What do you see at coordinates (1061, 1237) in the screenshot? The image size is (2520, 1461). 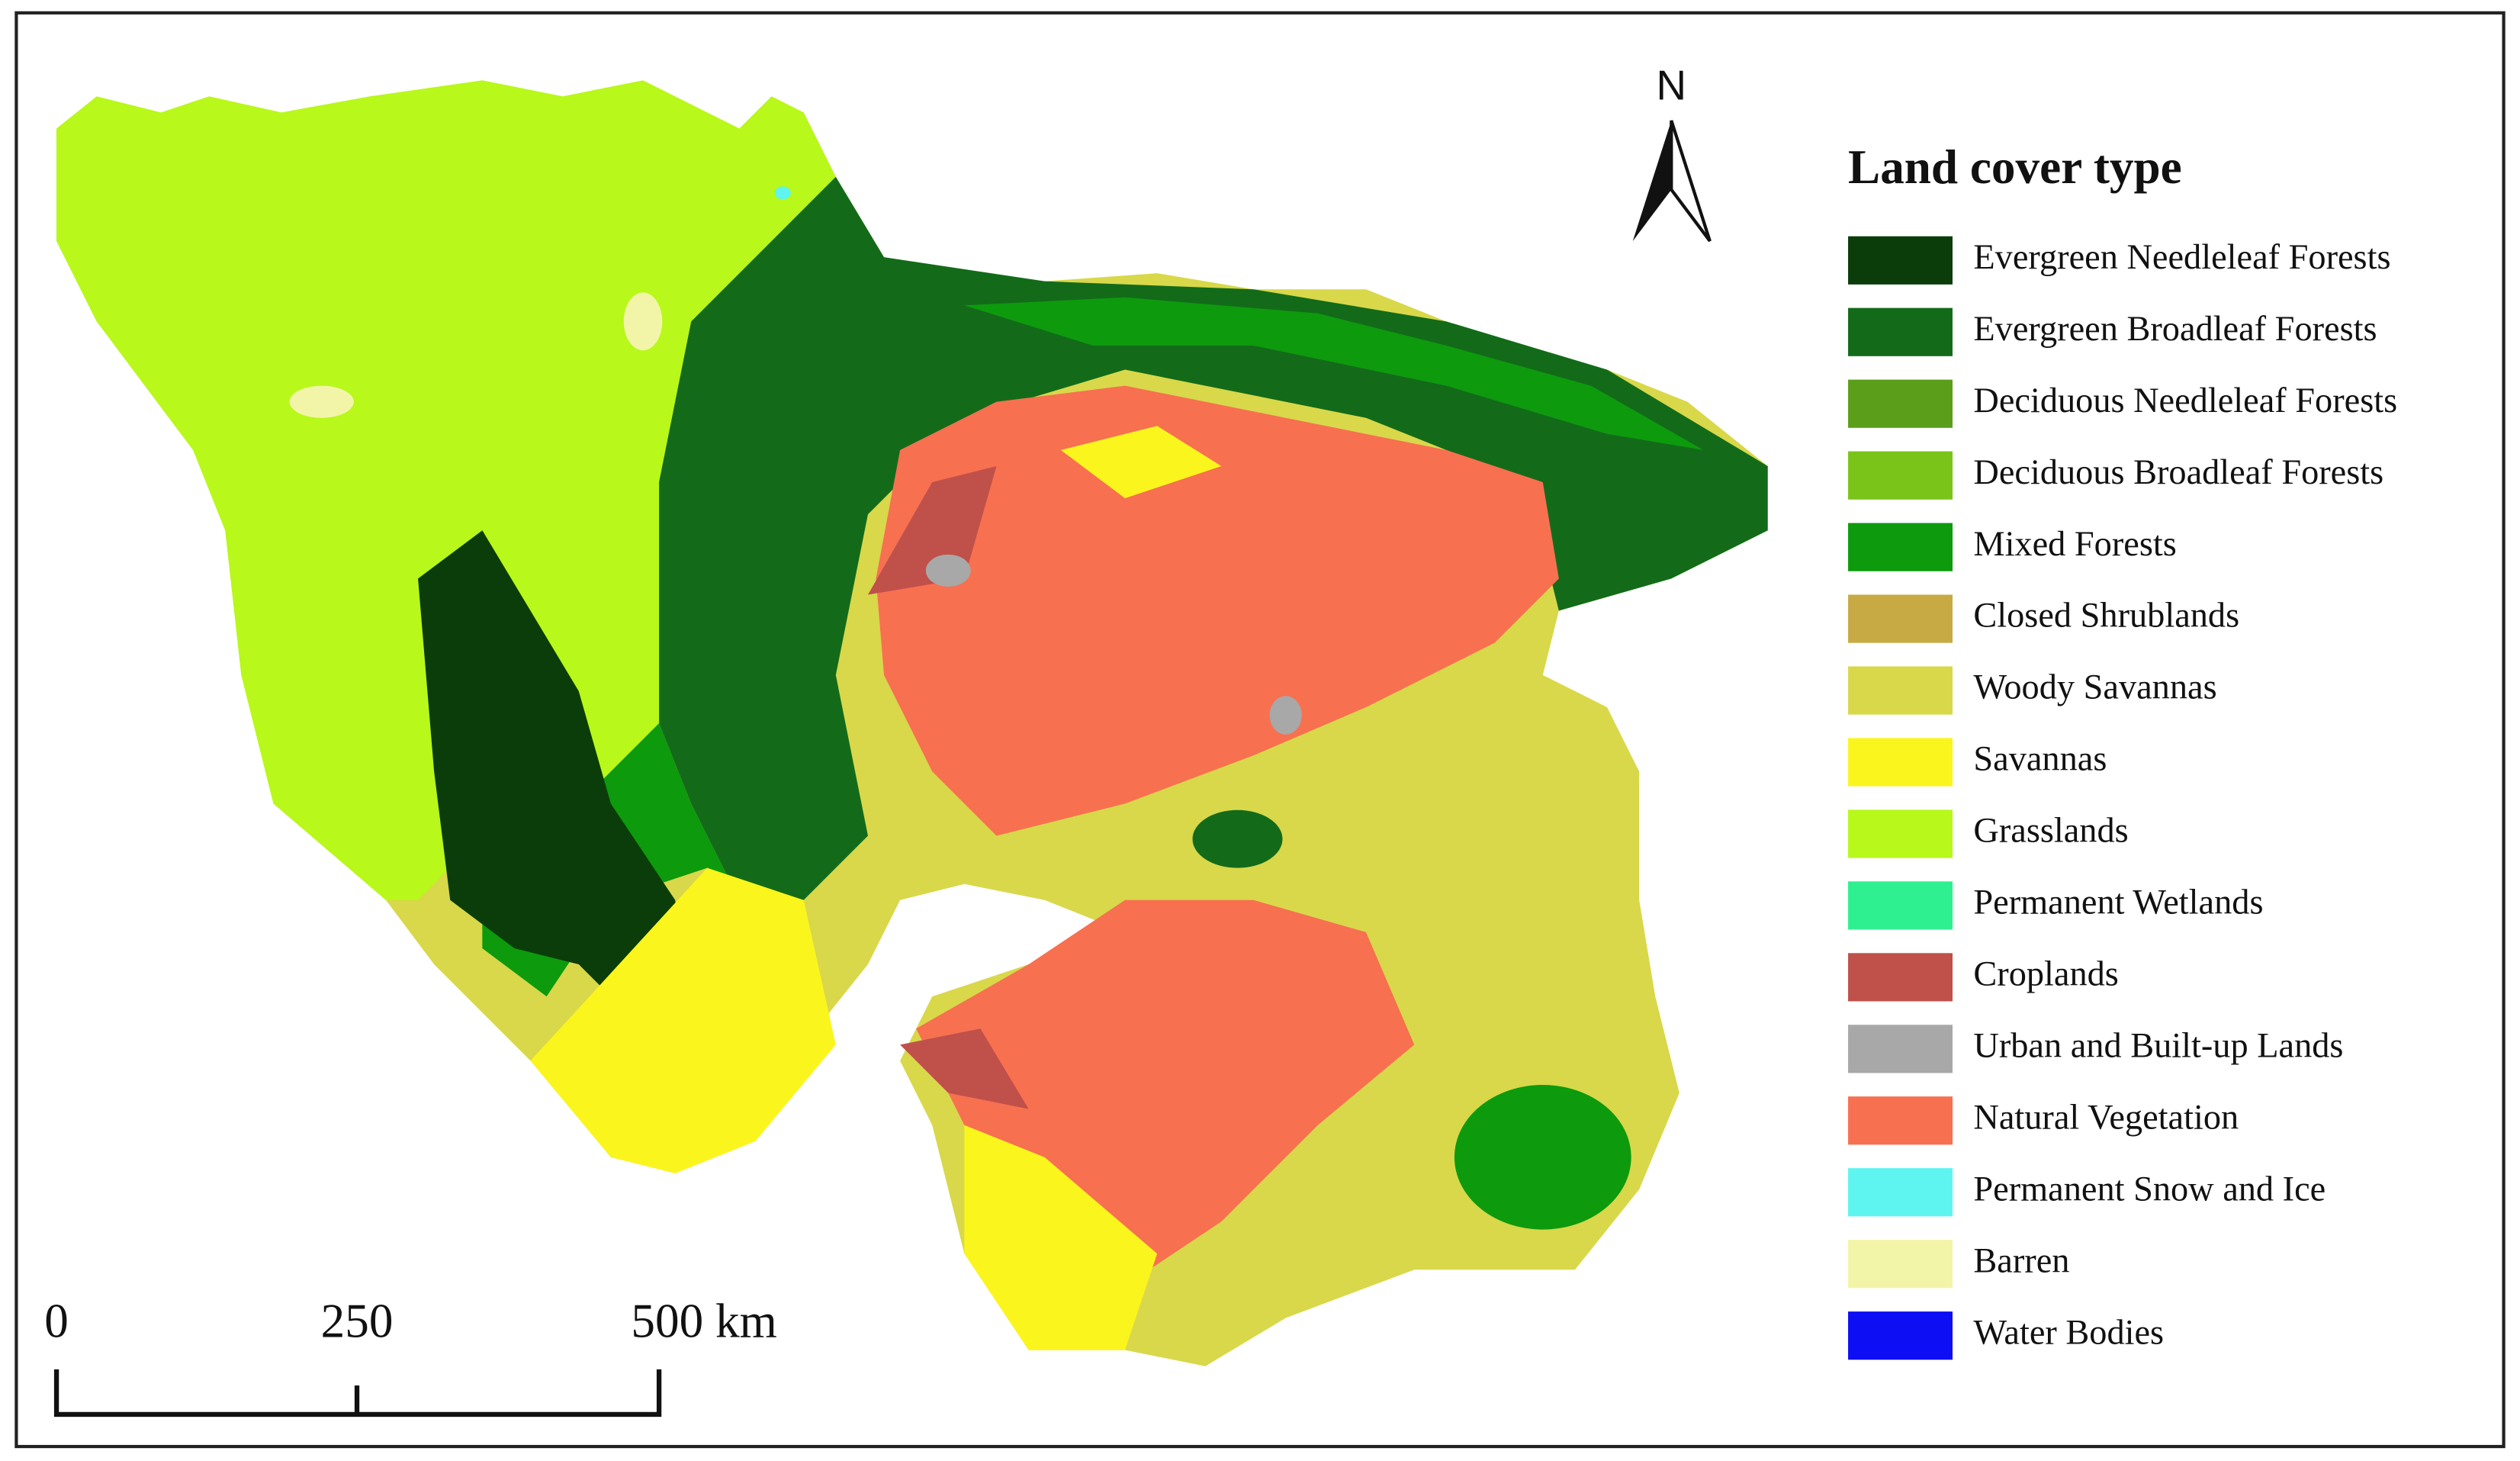 I see `region-savanna-south` at bounding box center [1061, 1237].